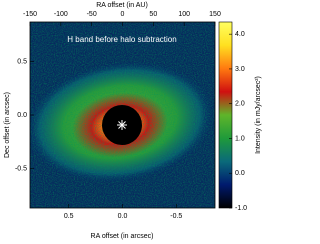  Describe the element at coordinates (69, 216) in the screenshot. I see `x-tick-label: 0.5` at that location.